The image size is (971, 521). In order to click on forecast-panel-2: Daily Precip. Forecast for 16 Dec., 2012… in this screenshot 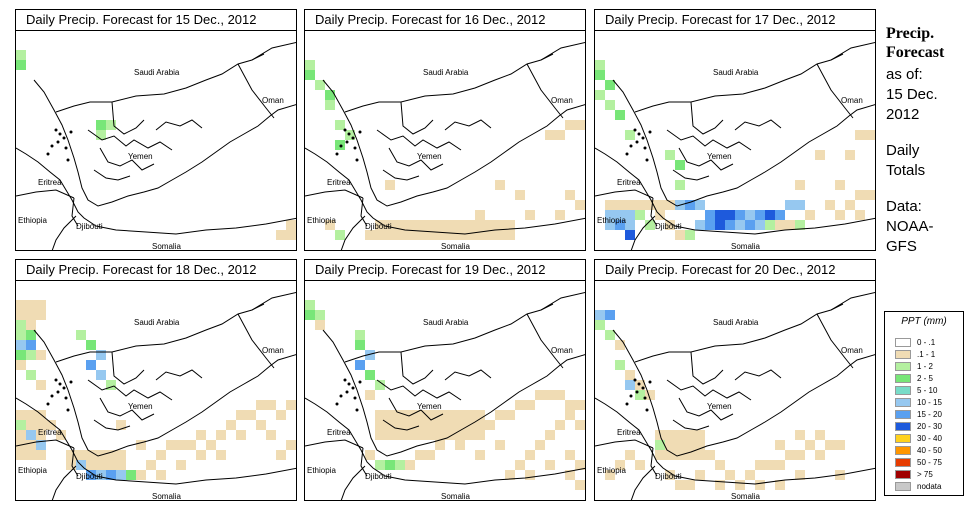, I will do `click(445, 130)`.